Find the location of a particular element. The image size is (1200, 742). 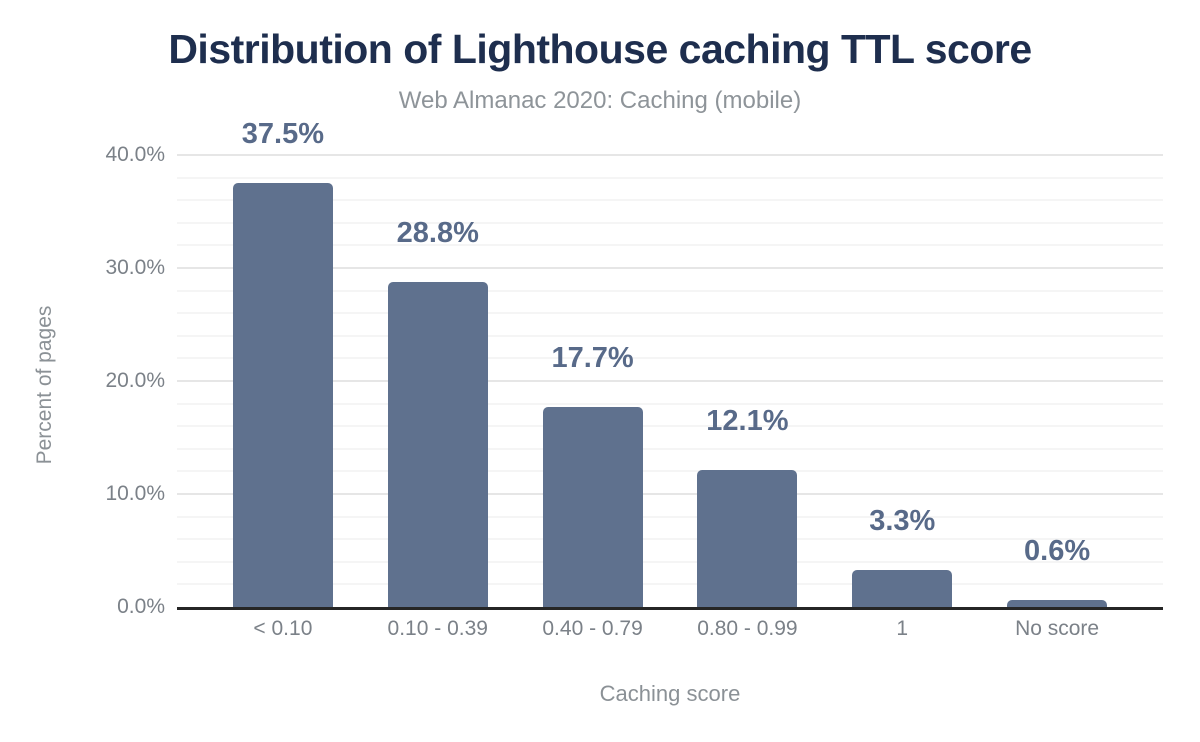

bar--0-10 is located at coordinates (282, 395).